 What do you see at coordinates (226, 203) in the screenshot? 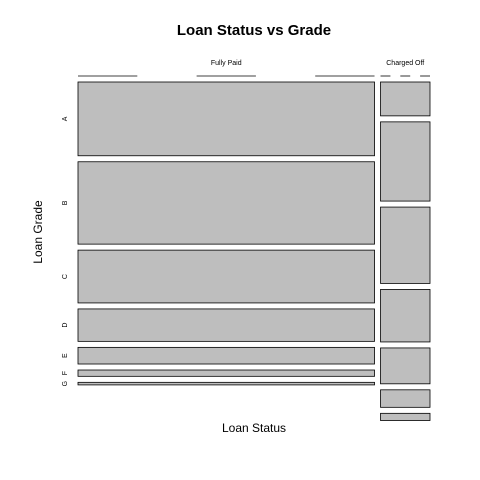
I see `tile-fully-paid-b` at bounding box center [226, 203].